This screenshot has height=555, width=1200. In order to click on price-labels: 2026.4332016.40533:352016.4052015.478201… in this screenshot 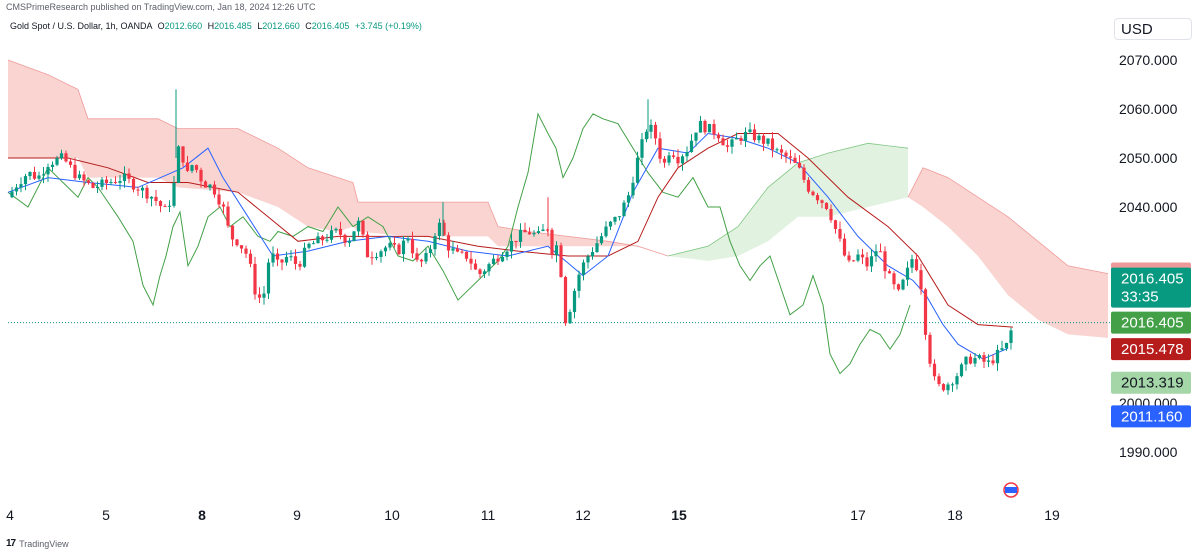, I will do `click(1151, 345)`.